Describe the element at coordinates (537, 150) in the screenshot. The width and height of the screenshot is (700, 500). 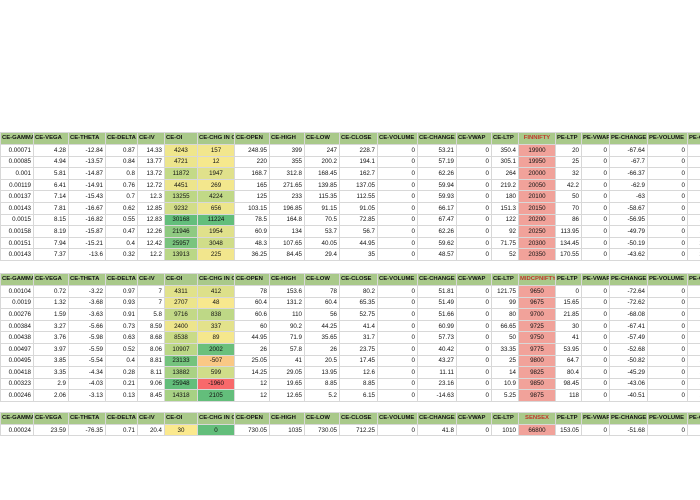
I see `strike-cell: 19900` at that location.